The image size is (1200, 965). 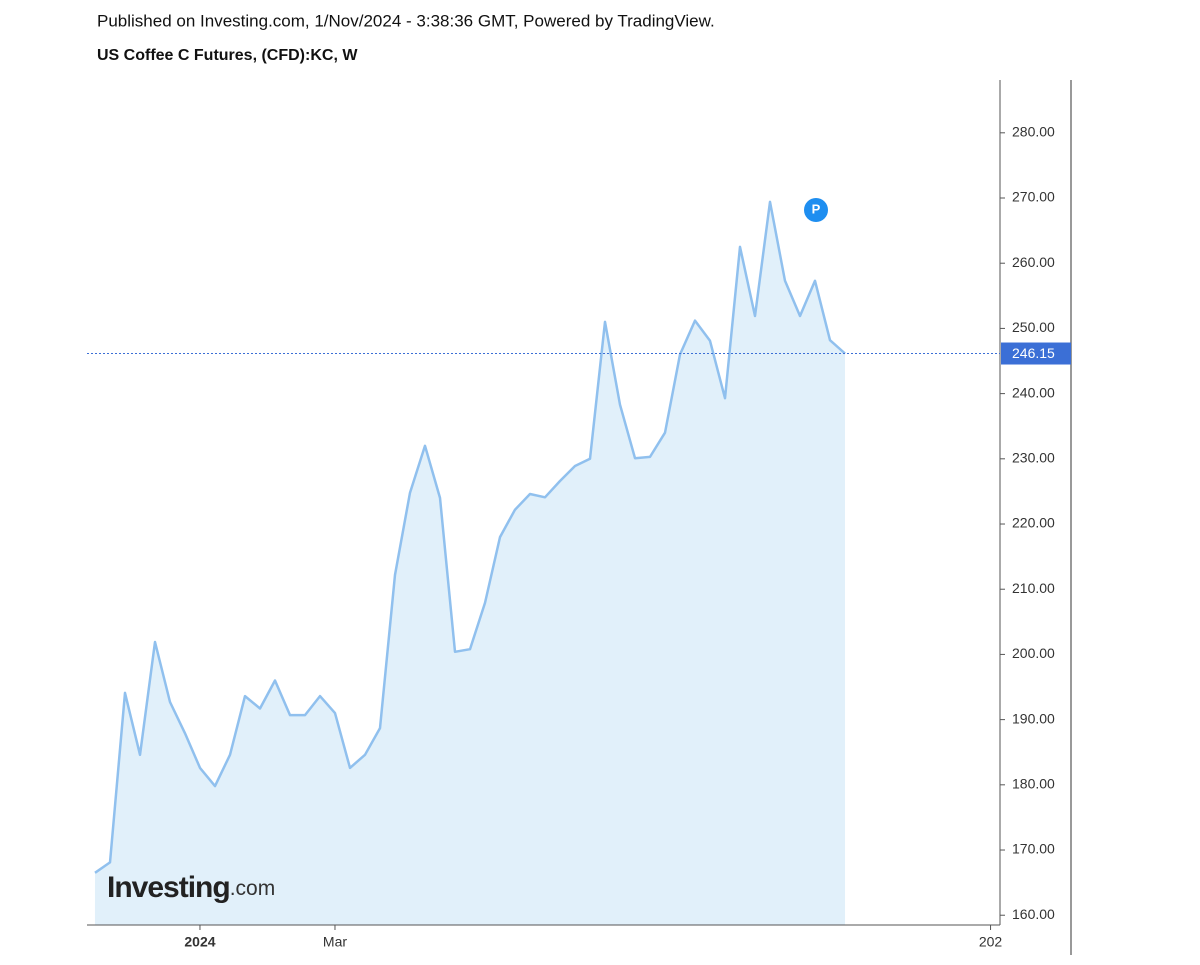 What do you see at coordinates (1033, 458) in the screenshot?
I see `y-tick-label: 230.00` at bounding box center [1033, 458].